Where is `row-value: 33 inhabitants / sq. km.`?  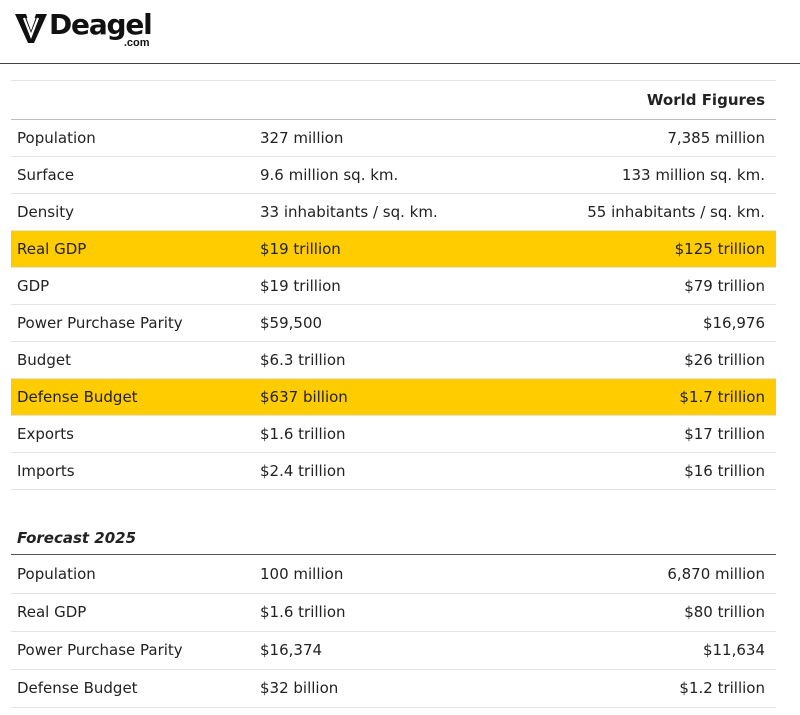
row-value: 33 inhabitants / sq. km. is located at coordinates (379, 212).